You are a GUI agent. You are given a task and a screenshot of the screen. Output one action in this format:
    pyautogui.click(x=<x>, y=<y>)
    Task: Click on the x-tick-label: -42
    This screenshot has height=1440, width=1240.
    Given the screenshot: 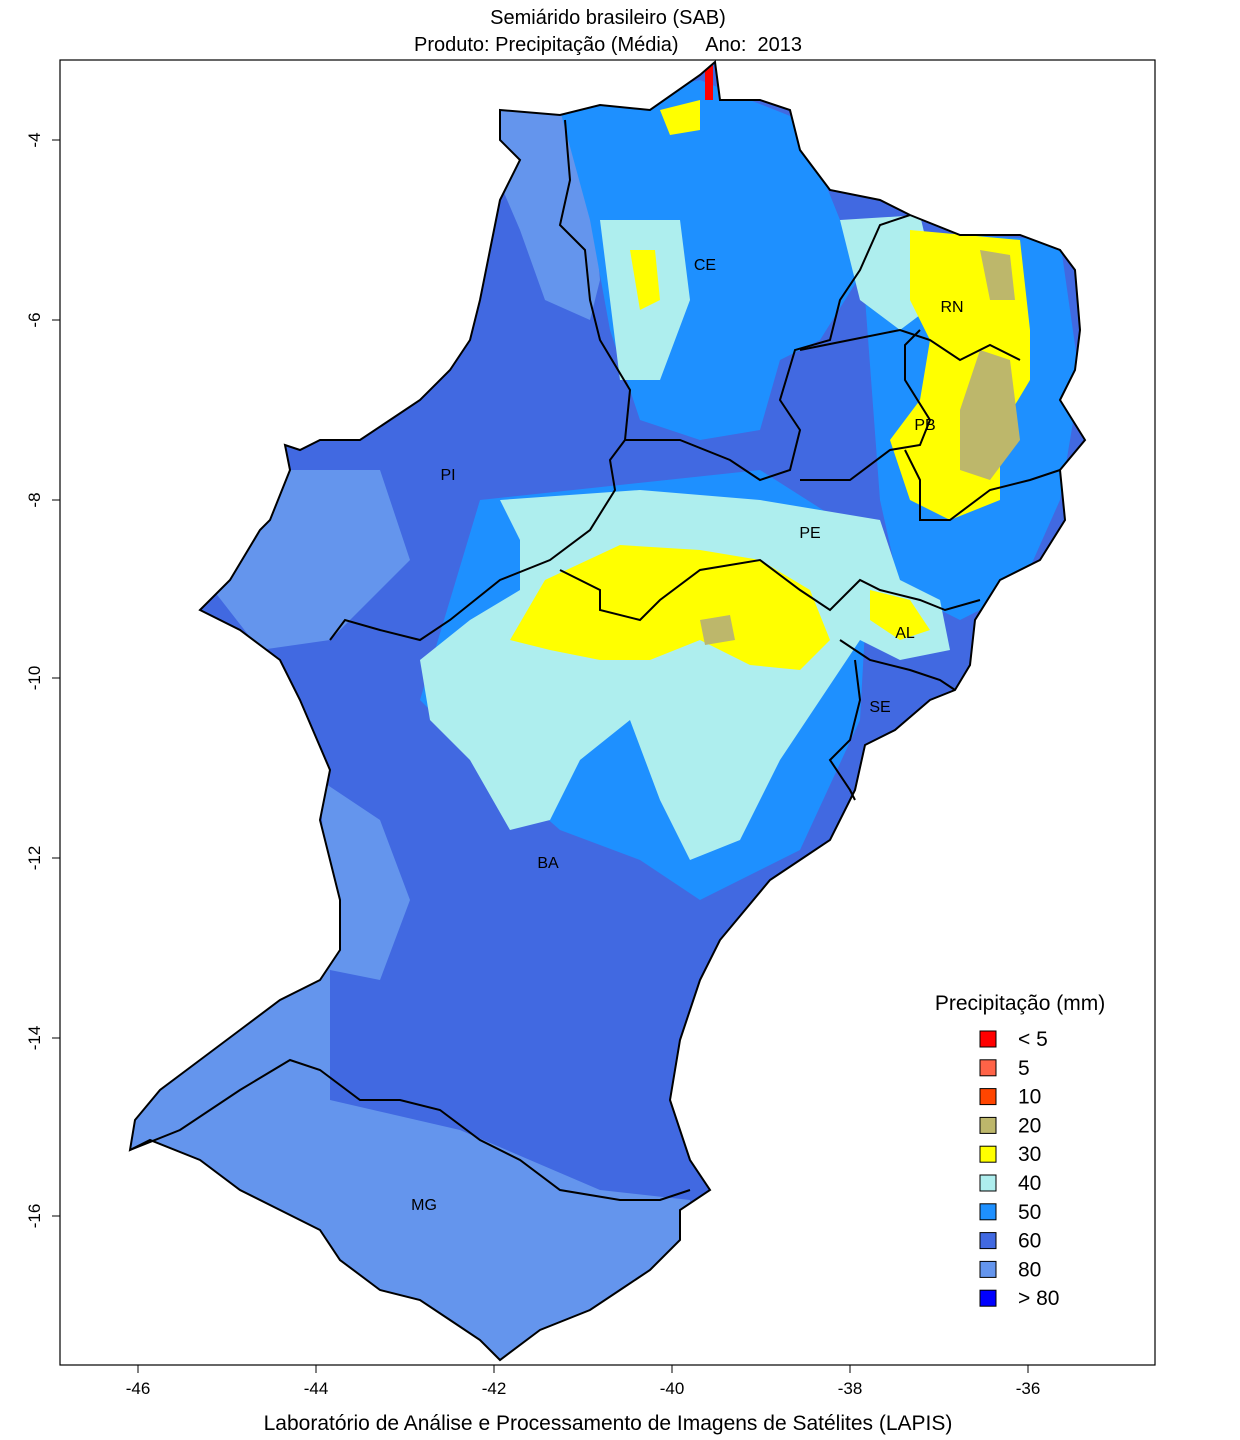 What is the action you would take?
    pyautogui.click(x=494, y=1388)
    